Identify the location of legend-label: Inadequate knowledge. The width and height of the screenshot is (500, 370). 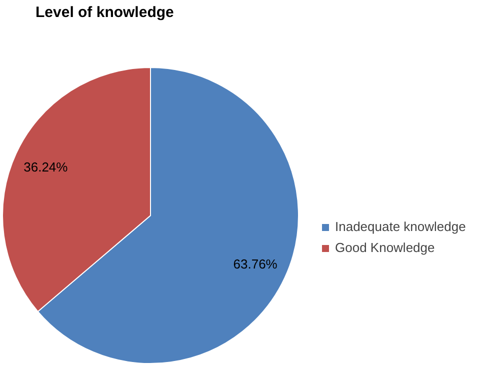
(400, 226).